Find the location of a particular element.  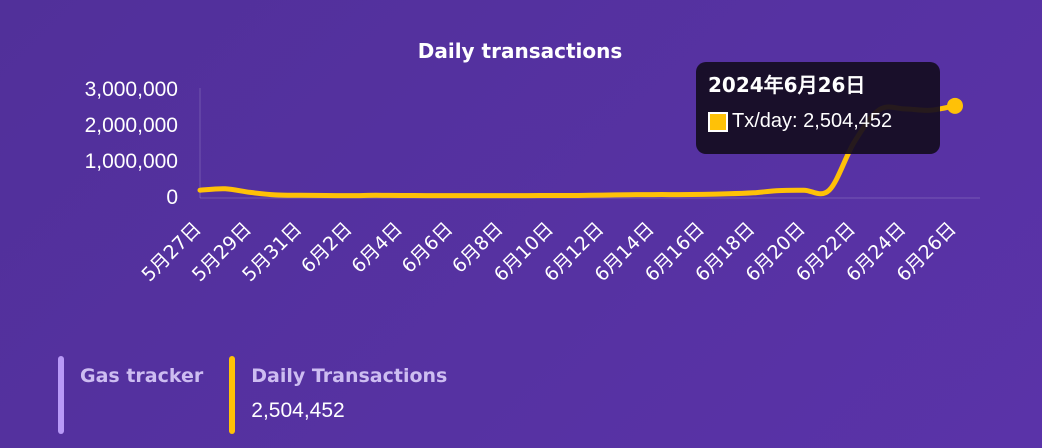

tooltip-text: Tx/day: 2,504,452 is located at coordinates (812, 121).